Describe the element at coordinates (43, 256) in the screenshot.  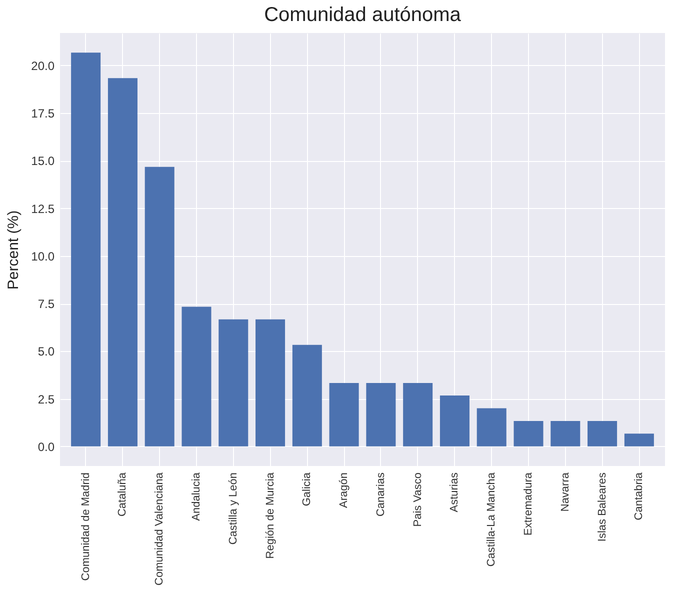
I see `y-tick-label: 10.0` at that location.